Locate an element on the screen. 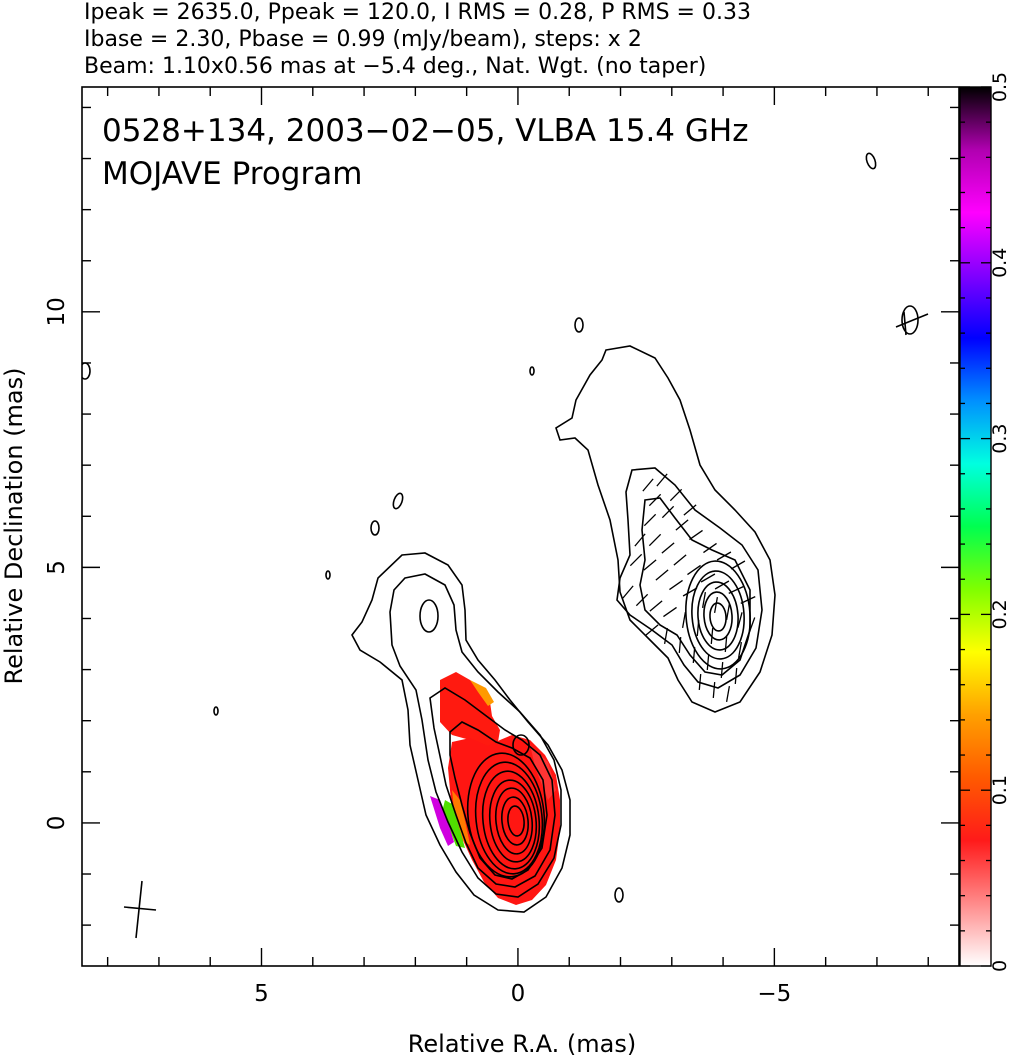 This screenshot has width=1021, height=1060. colorbar-tick-label: 0.3 is located at coordinates (1000, 438).